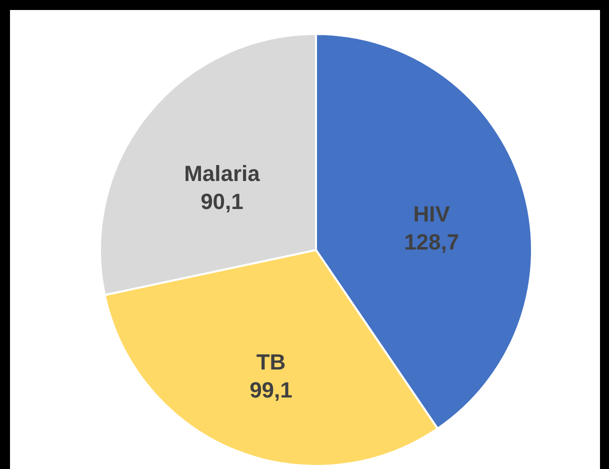  I want to click on slice-label: HIV, so click(431, 213).